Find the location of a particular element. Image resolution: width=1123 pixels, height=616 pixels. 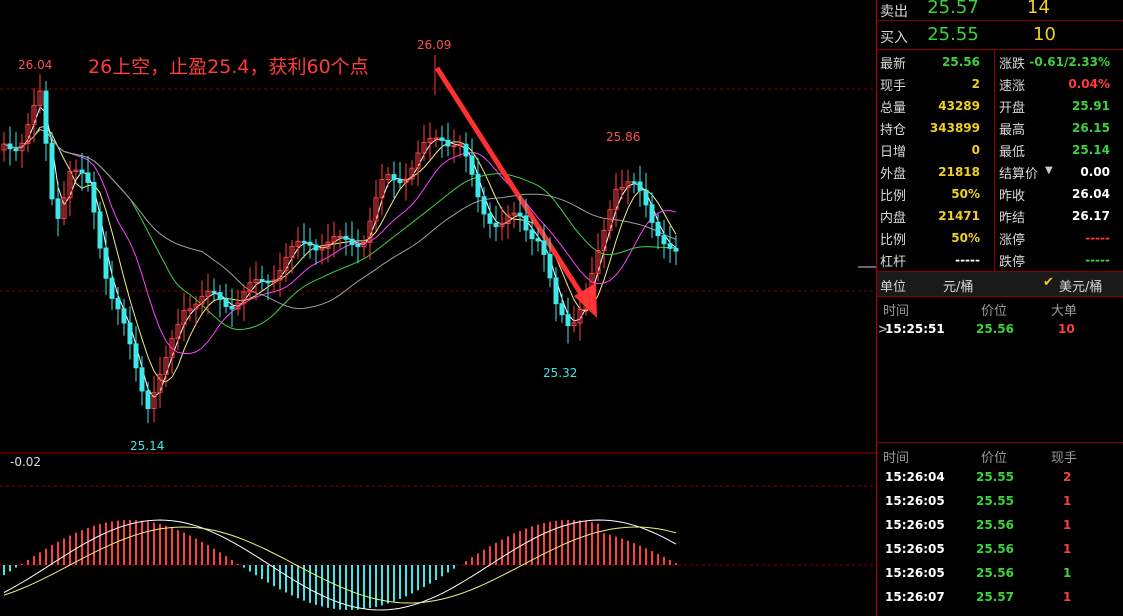

buy-qty: 10 is located at coordinates (1044, 34).